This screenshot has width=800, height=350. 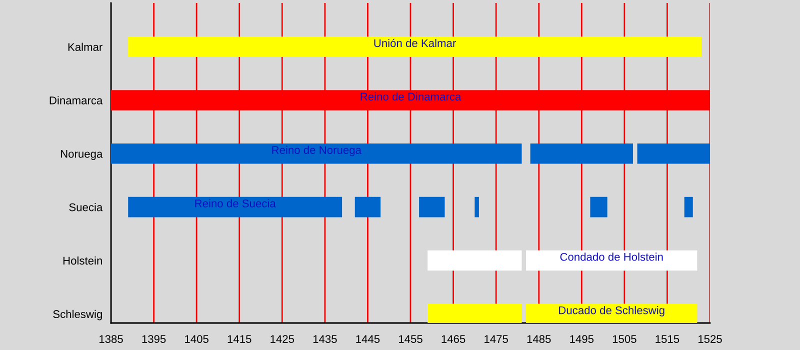 What do you see at coordinates (582, 339) in the screenshot?
I see `x-tick-label: 1495` at bounding box center [582, 339].